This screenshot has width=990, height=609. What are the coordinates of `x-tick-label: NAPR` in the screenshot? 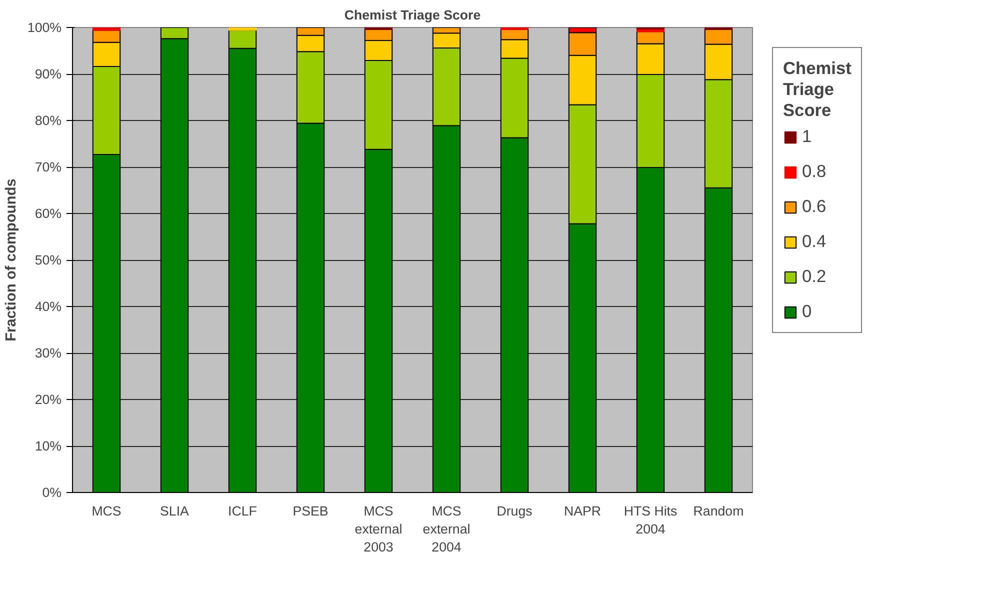 It's located at (583, 511).